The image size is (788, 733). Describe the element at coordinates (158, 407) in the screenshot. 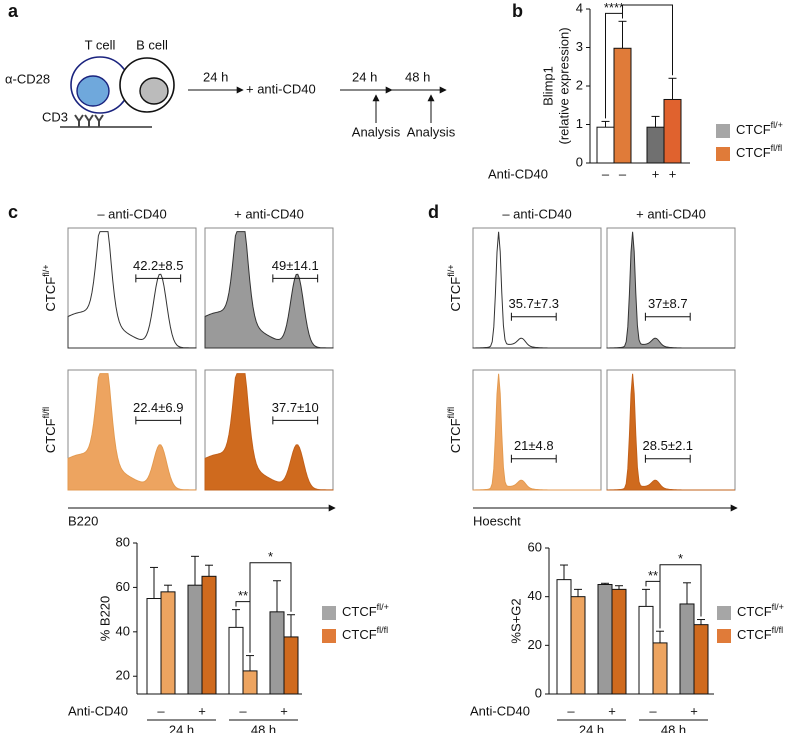

I see `gate-stat: 22.4±6.9` at that location.